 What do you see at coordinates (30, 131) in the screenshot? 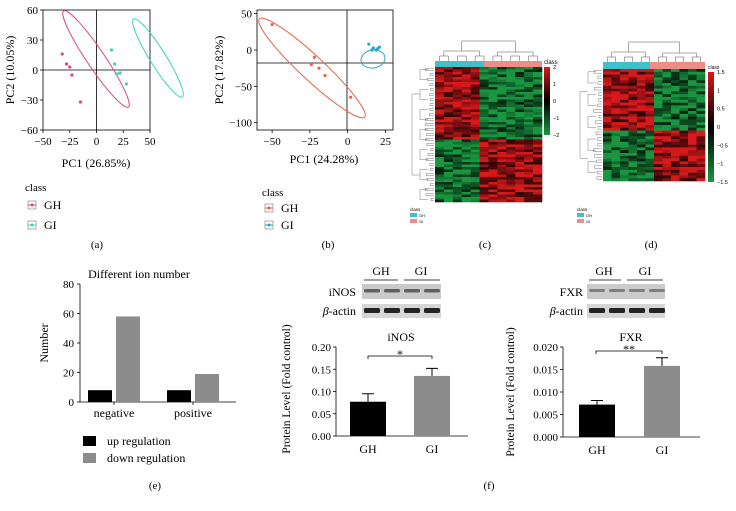
I see `y-tick-label: −60` at bounding box center [30, 131].